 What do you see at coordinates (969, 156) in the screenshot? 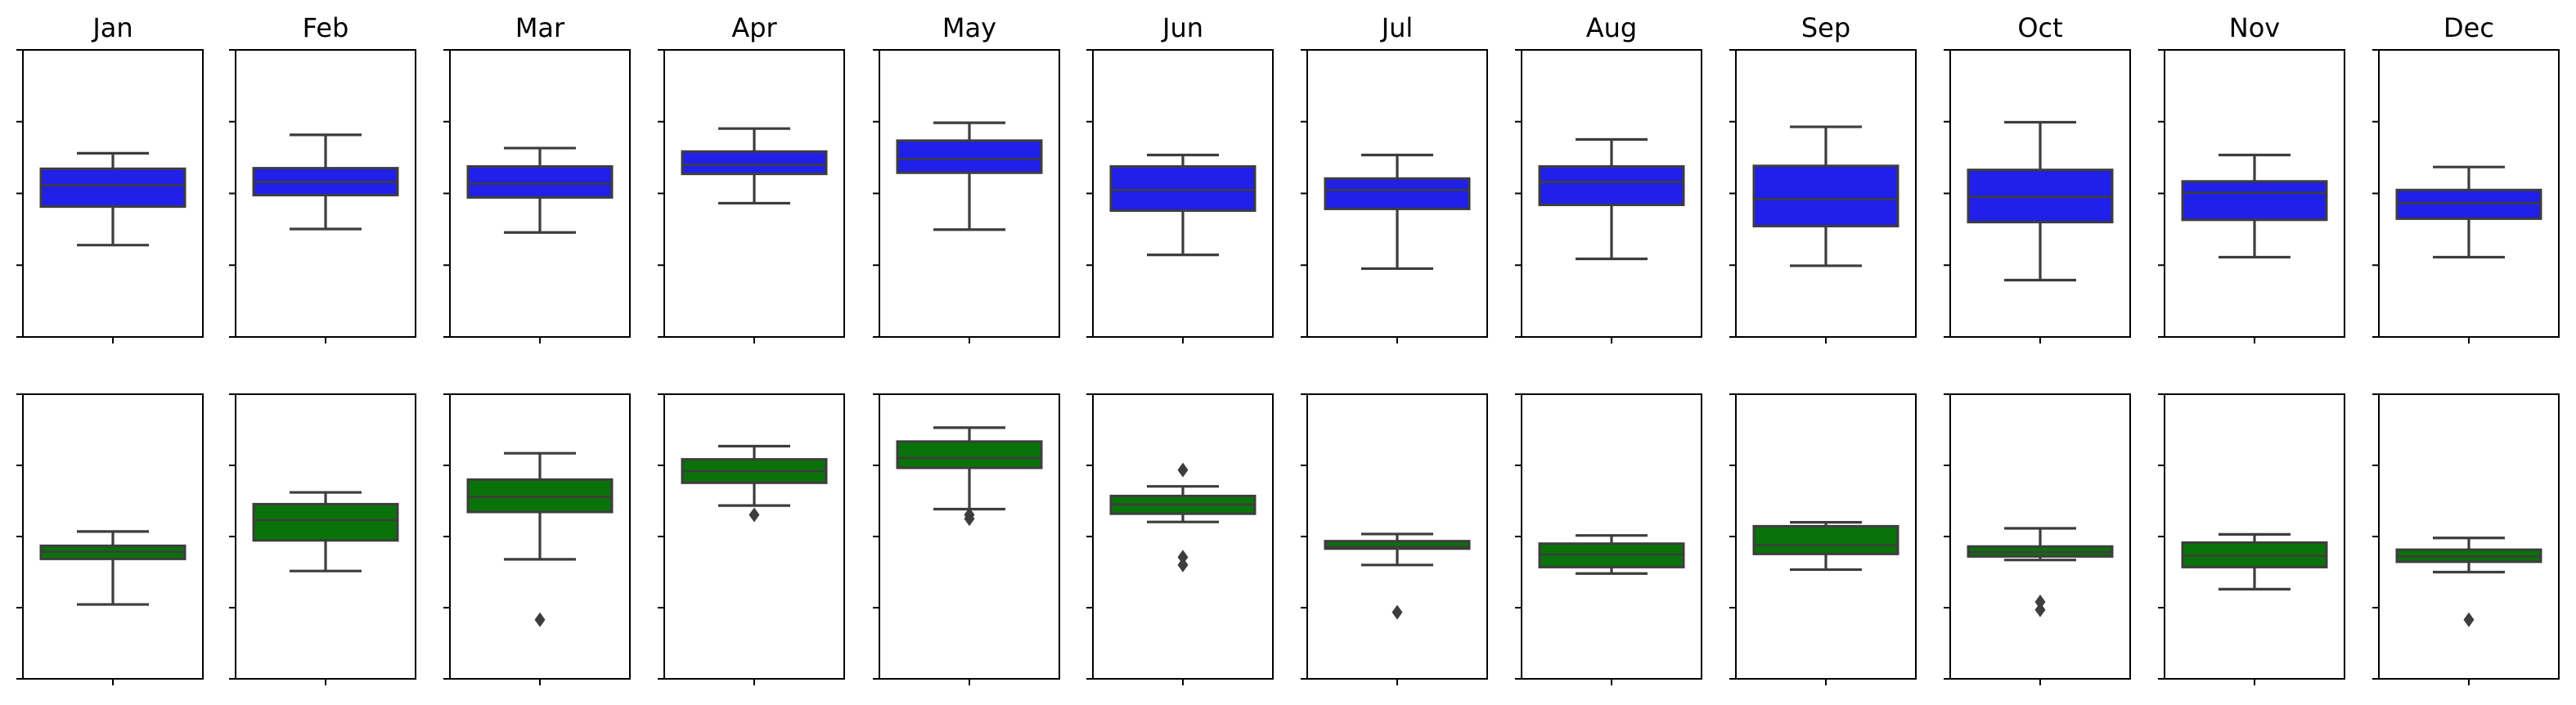
I see `top-may-box` at bounding box center [969, 156].